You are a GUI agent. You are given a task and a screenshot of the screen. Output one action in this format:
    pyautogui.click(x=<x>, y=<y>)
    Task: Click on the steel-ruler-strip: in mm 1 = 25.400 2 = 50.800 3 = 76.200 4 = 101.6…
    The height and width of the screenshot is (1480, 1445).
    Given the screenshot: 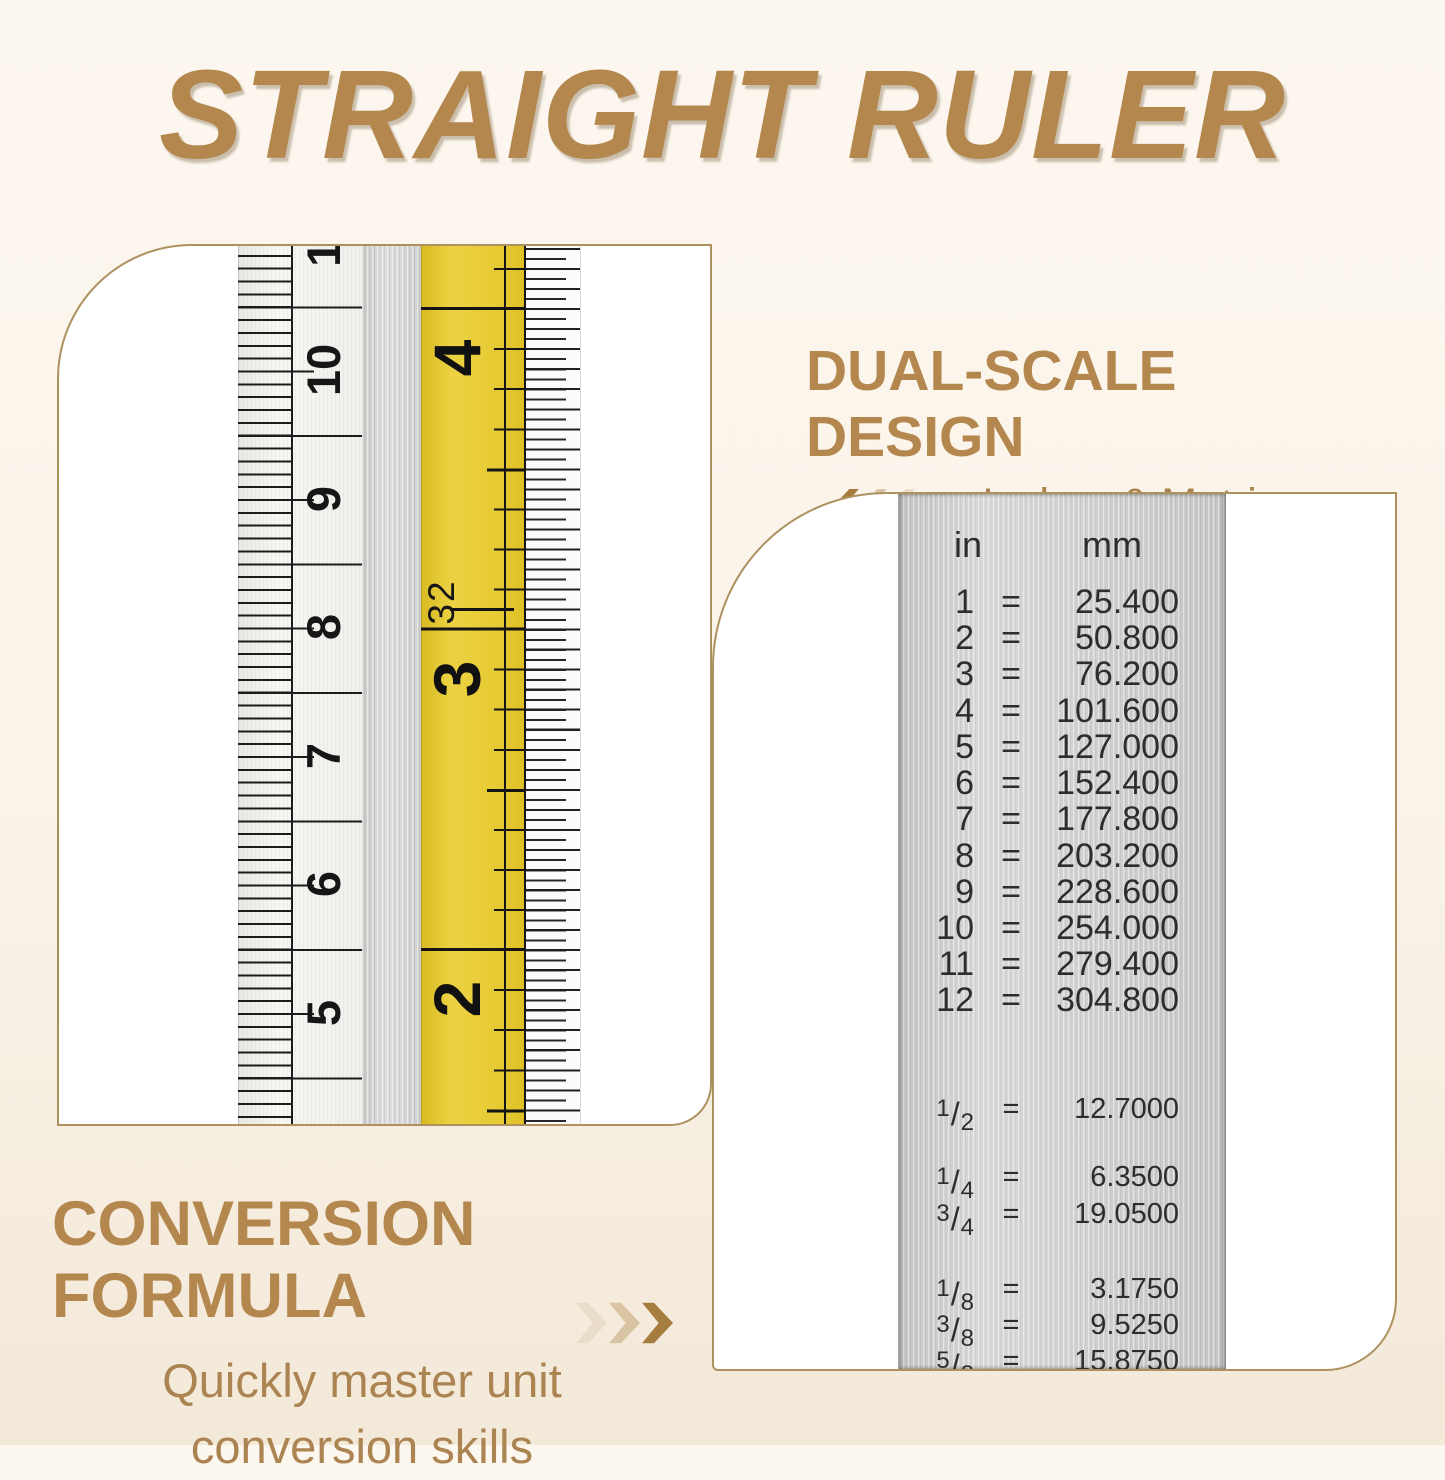 What is the action you would take?
    pyautogui.click(x=1062, y=931)
    